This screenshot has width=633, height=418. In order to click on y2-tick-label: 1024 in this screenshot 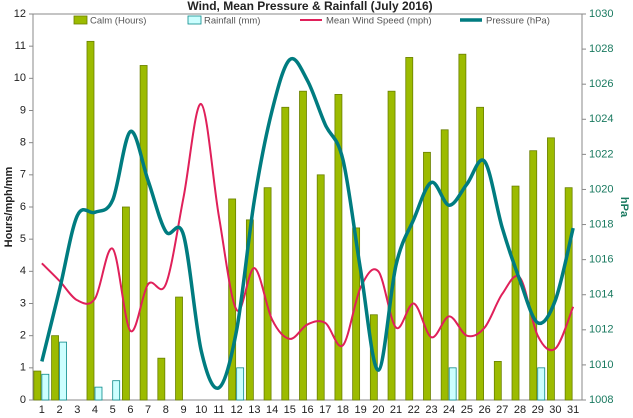, I will do `click(601, 119)`.